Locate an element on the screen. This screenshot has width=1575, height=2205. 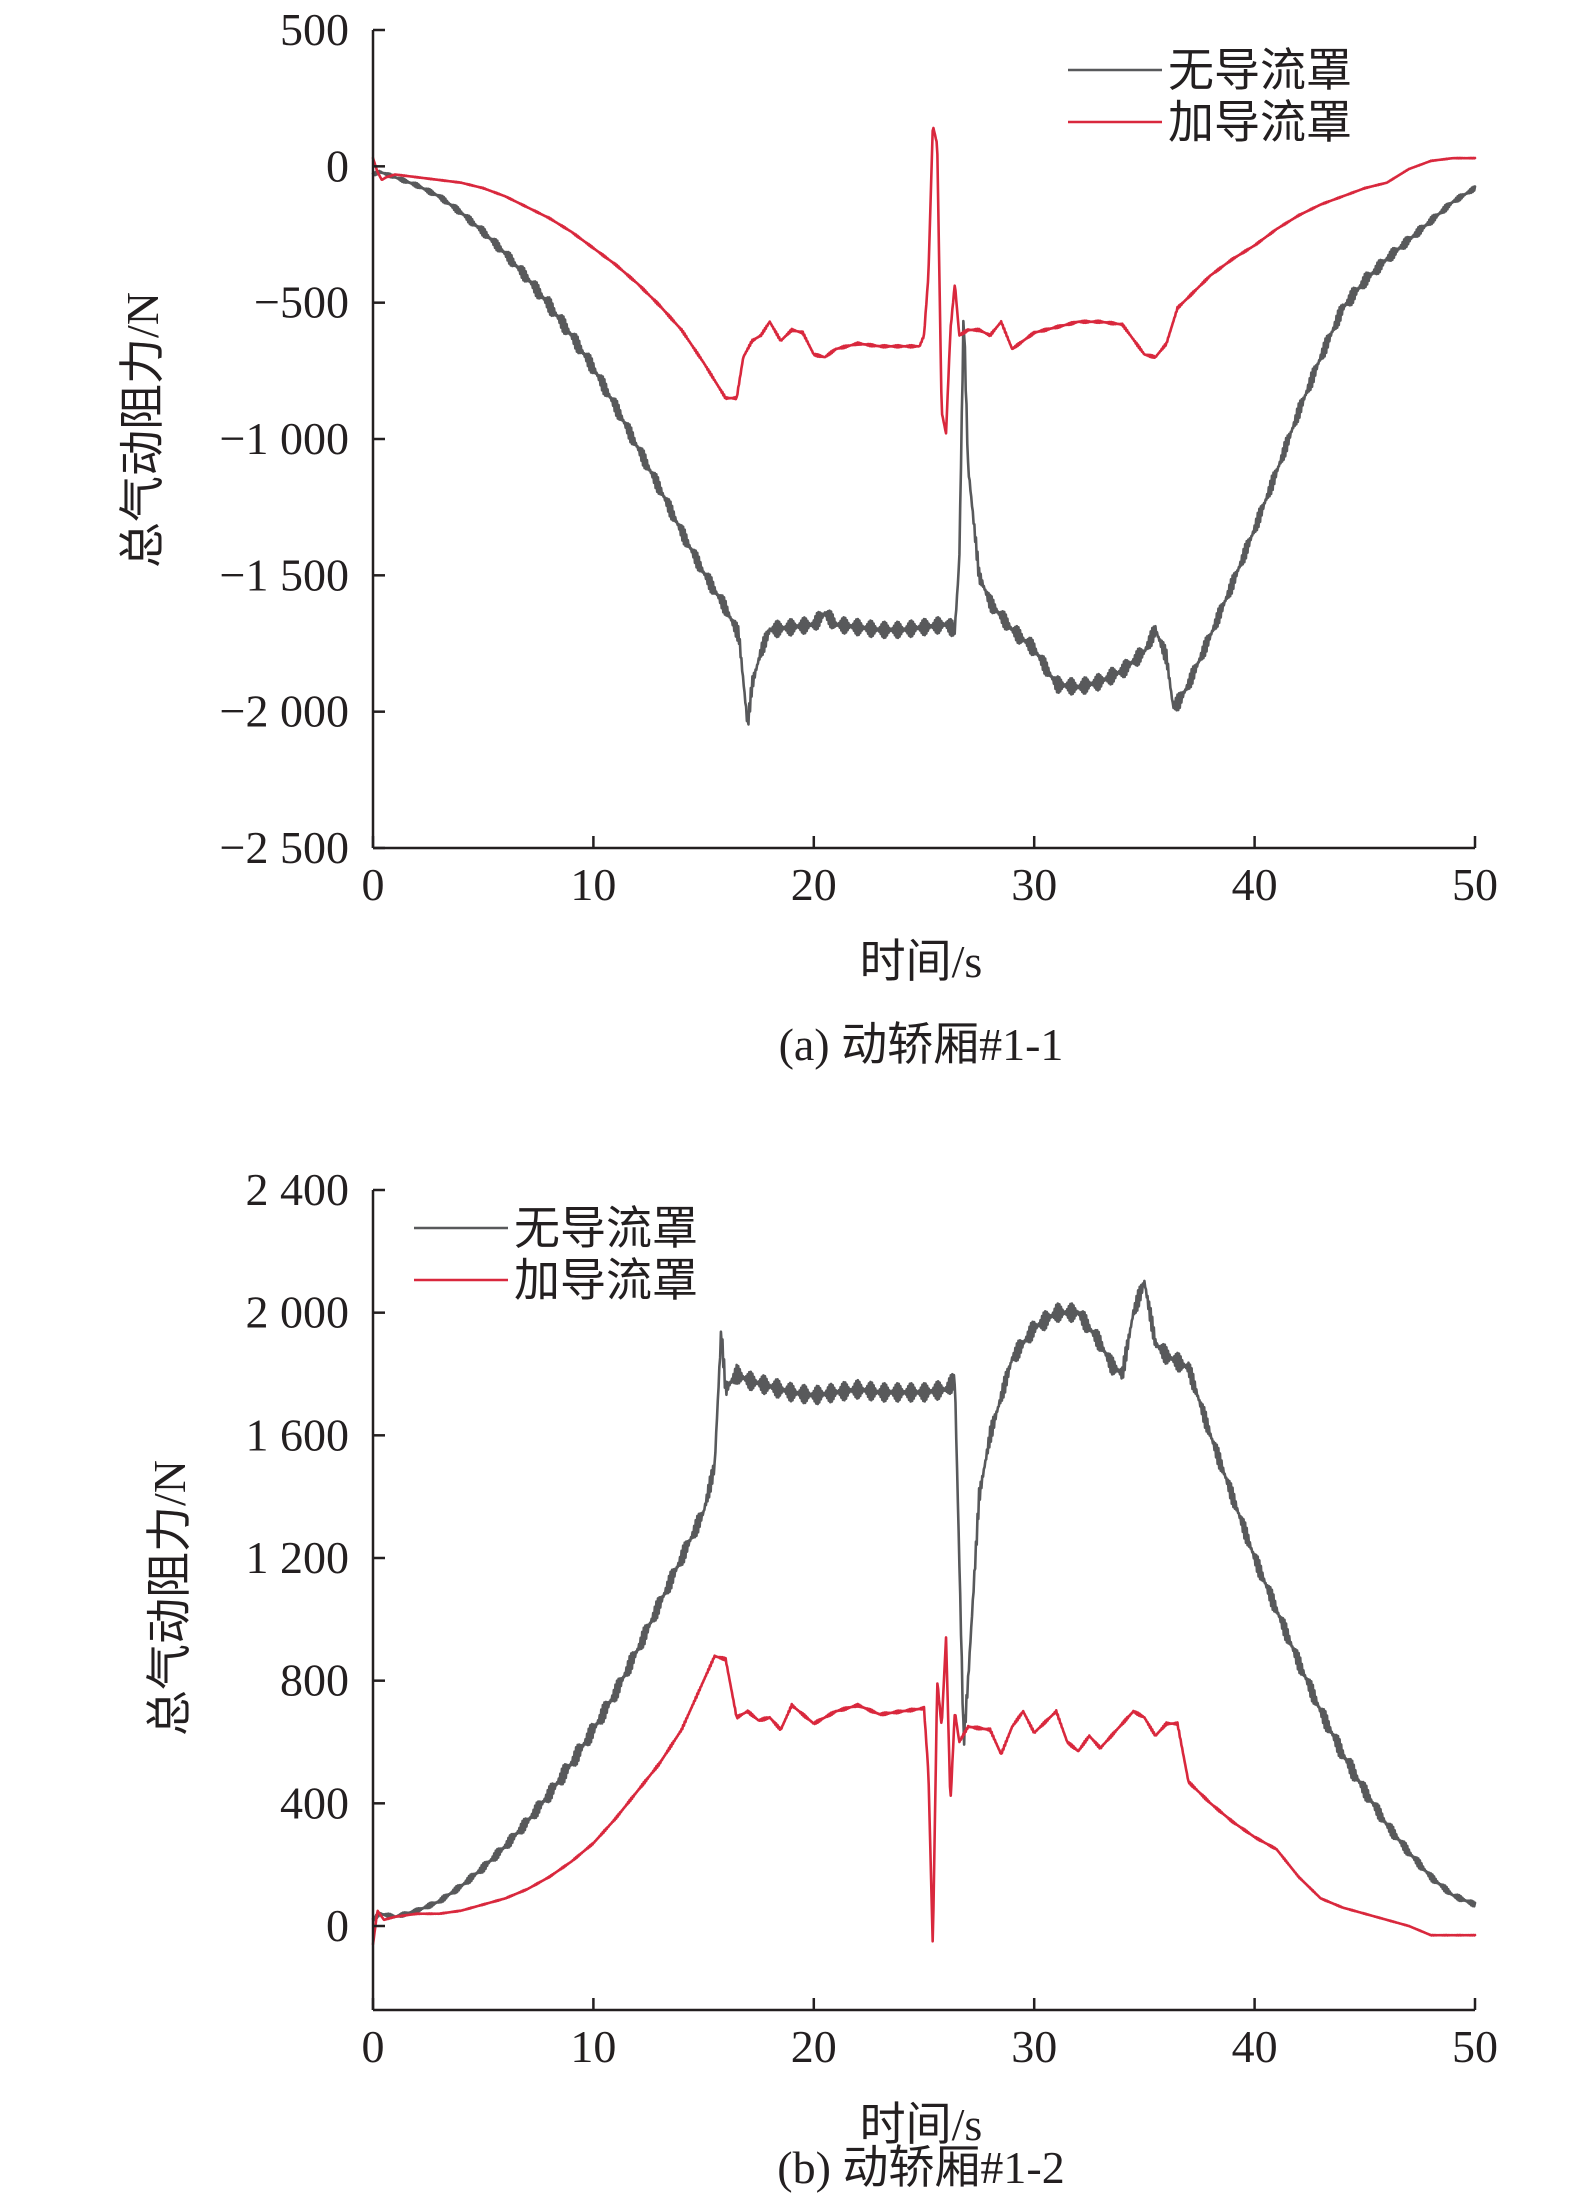
chart-b-y-tick-label-6: 2 400 is located at coordinates (298, 1189).